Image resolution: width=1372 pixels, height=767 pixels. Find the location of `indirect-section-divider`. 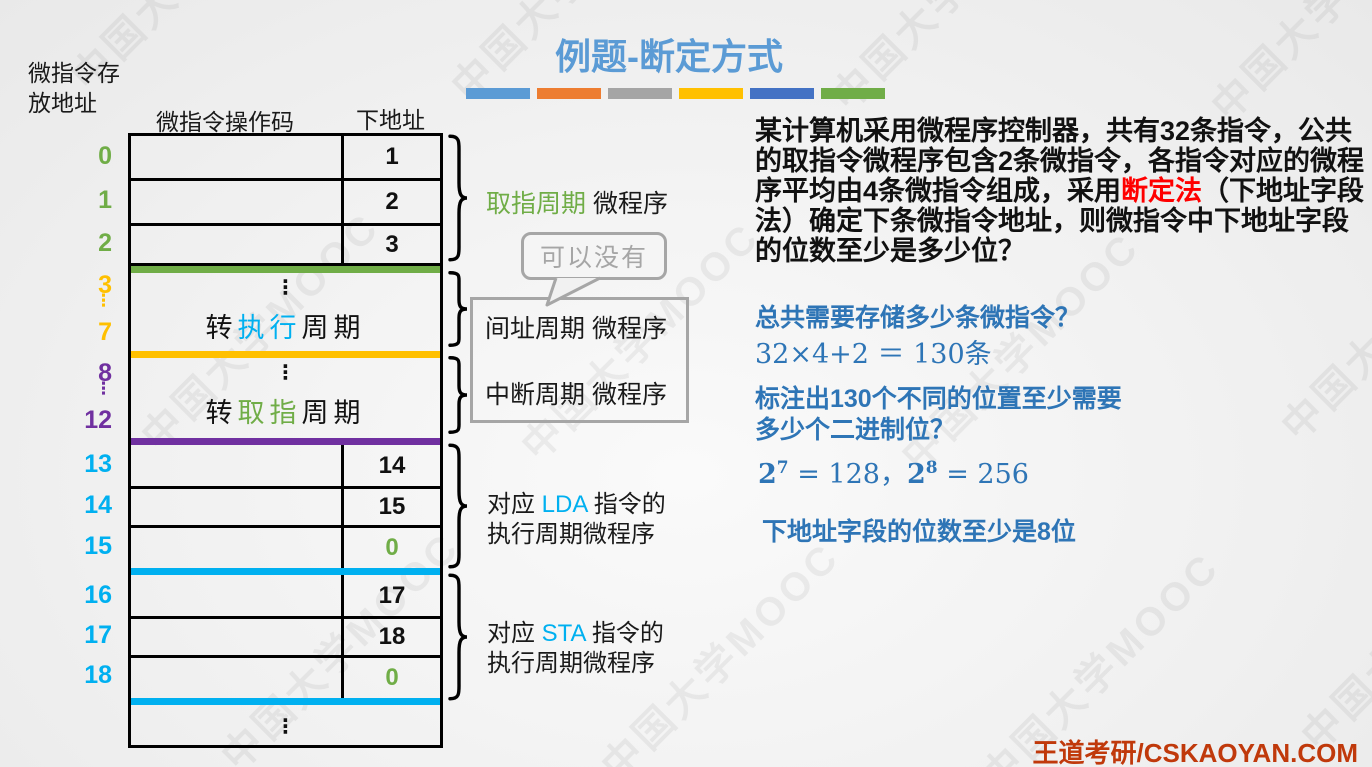

indirect-section-divider is located at coordinates (285, 354).